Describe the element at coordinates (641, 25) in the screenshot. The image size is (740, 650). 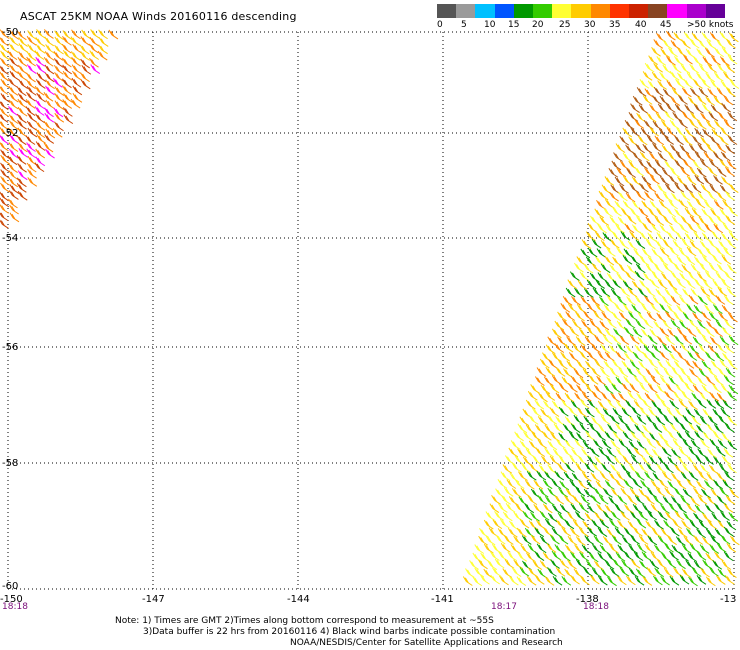
I see `legend-label: 40` at that location.